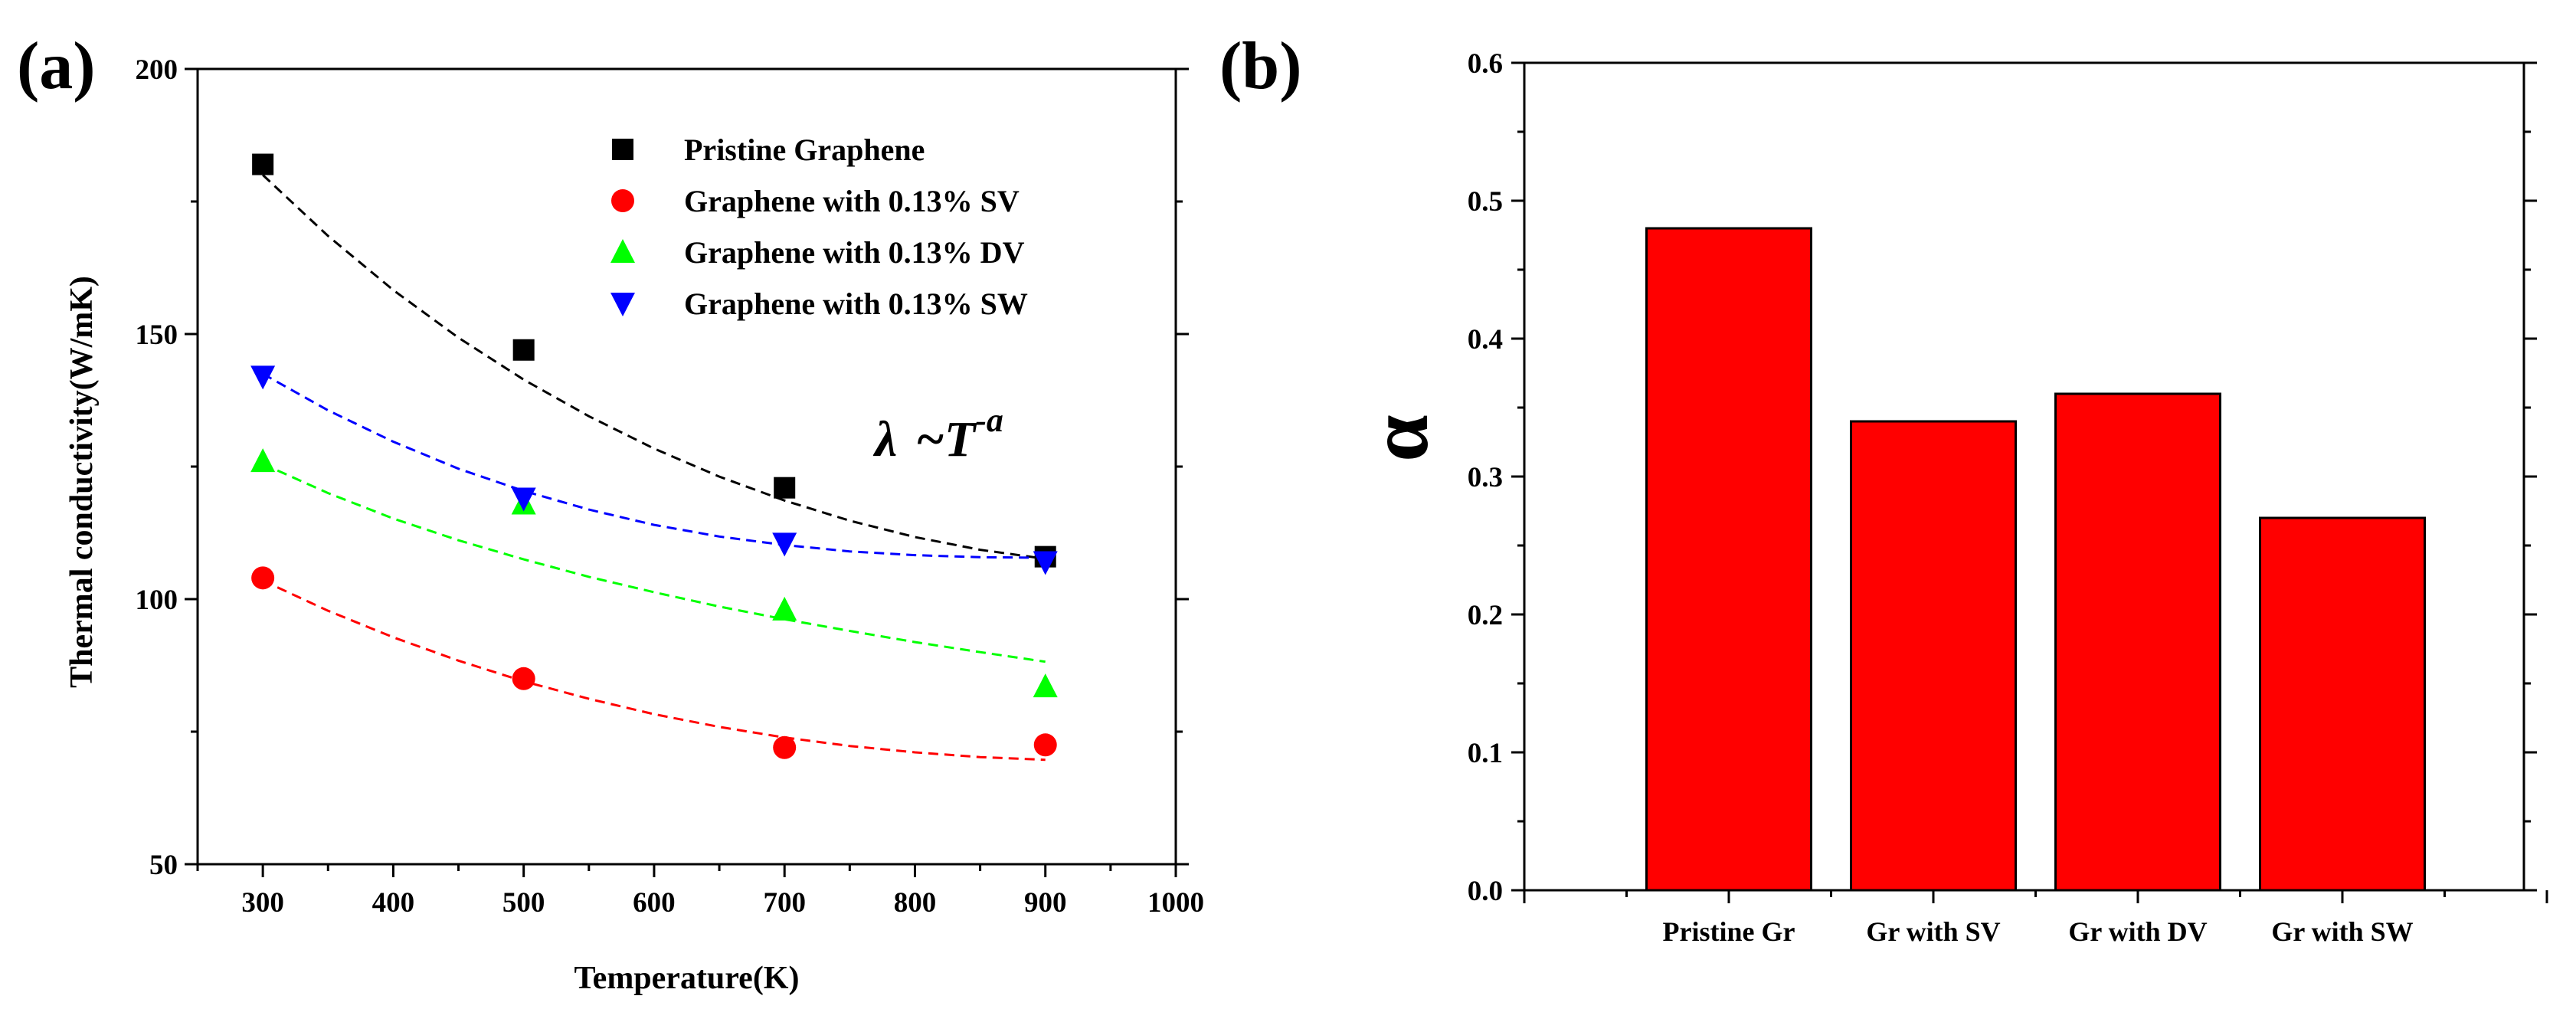 The image size is (2576, 1009). What do you see at coordinates (1485, 753) in the screenshot?
I see `y-tick-label: 0.1` at bounding box center [1485, 753].